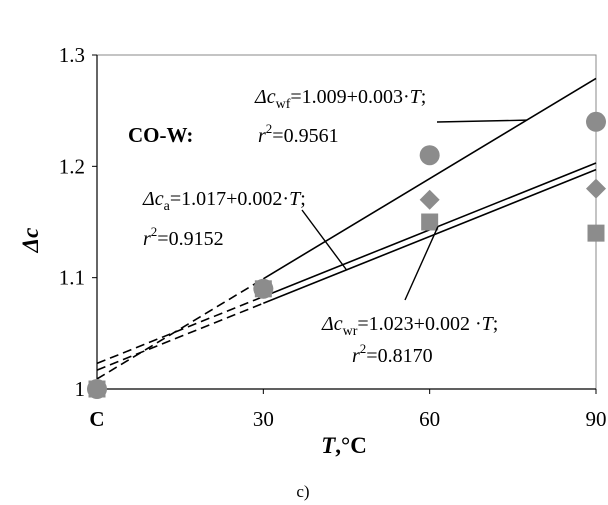  I want to click on fit-line, so click(430, 236).